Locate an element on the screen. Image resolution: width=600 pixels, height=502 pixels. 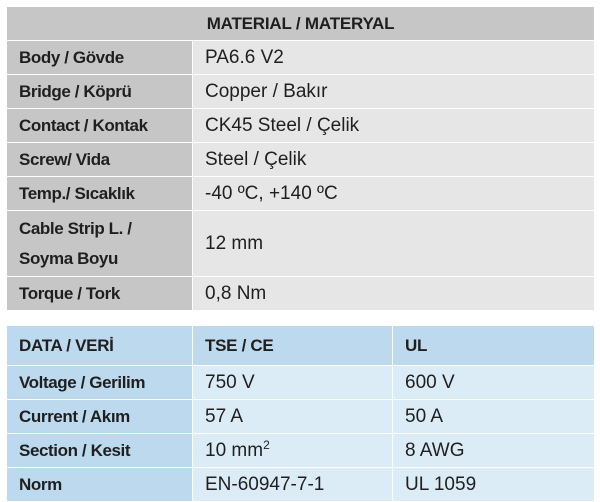
material-value: -40 ºC, +140 ºC is located at coordinates (393, 193).